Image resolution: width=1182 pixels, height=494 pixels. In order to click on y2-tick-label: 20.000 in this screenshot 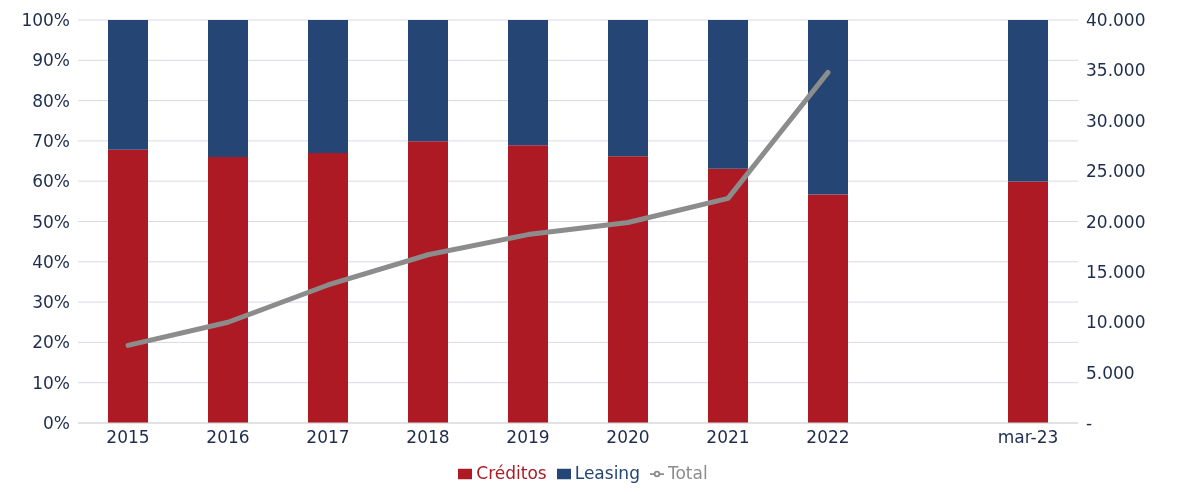, I will do `click(1116, 221)`.